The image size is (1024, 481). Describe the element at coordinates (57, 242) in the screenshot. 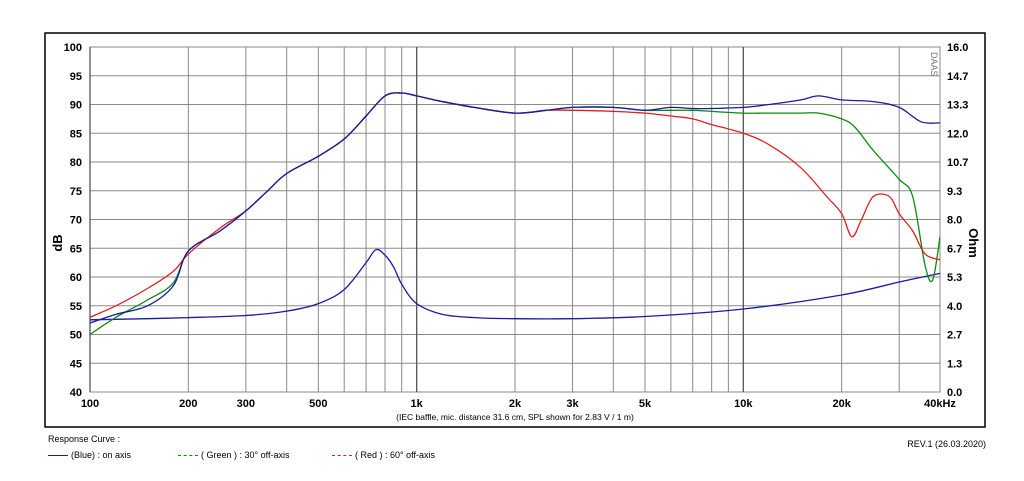

I see `y-axis-label-left: dB` at that location.